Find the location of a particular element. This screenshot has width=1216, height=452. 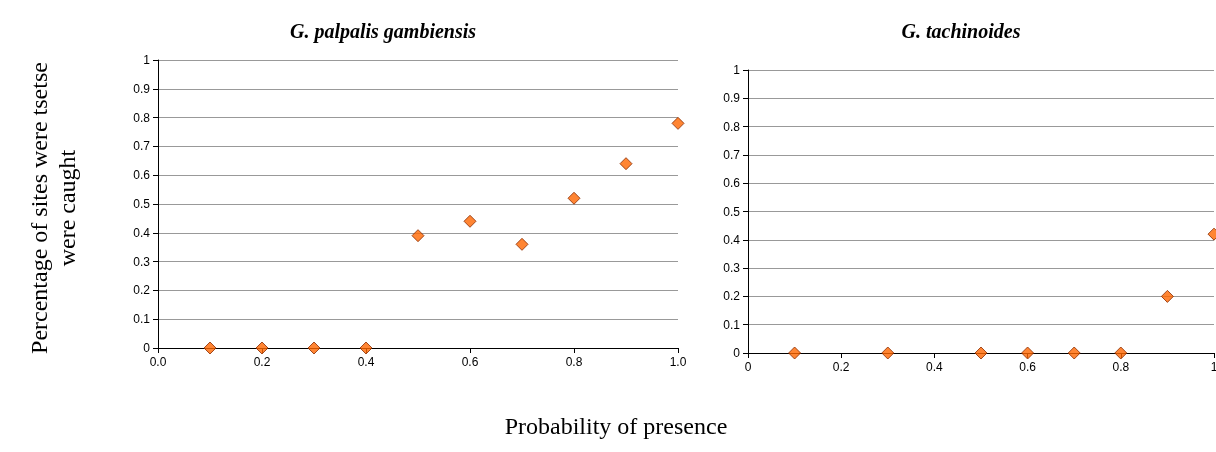

x-tick-label: 0 is located at coordinates (748, 367).